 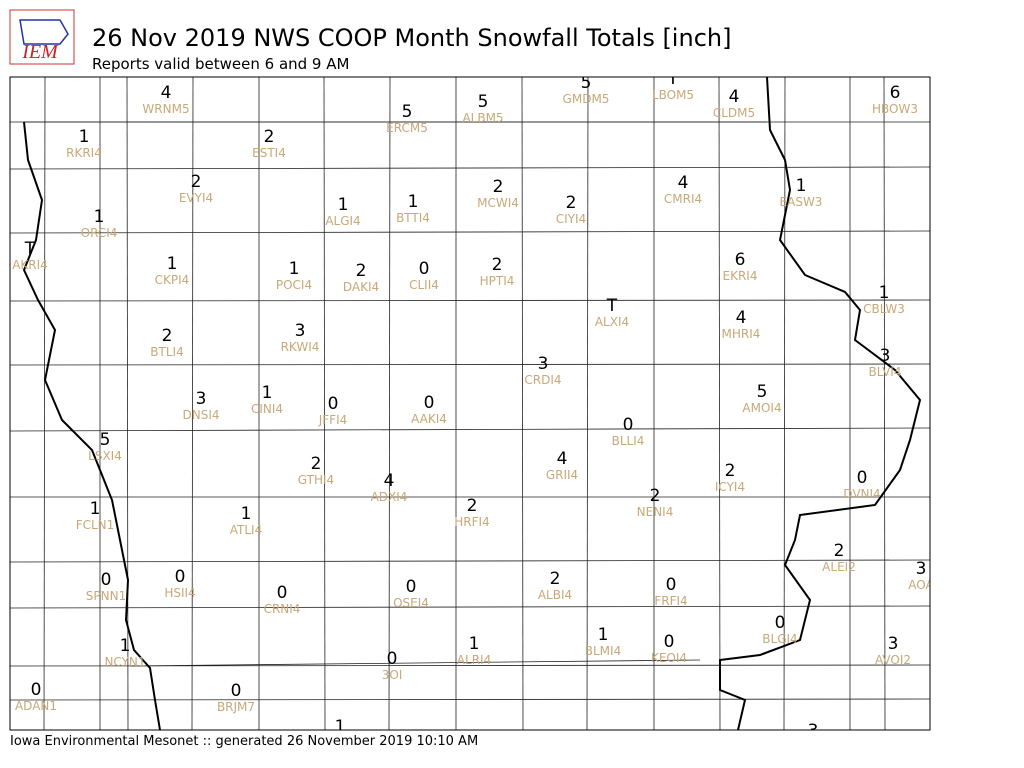 What do you see at coordinates (166, 352) in the screenshot?
I see `station-id: BTLI4` at bounding box center [166, 352].